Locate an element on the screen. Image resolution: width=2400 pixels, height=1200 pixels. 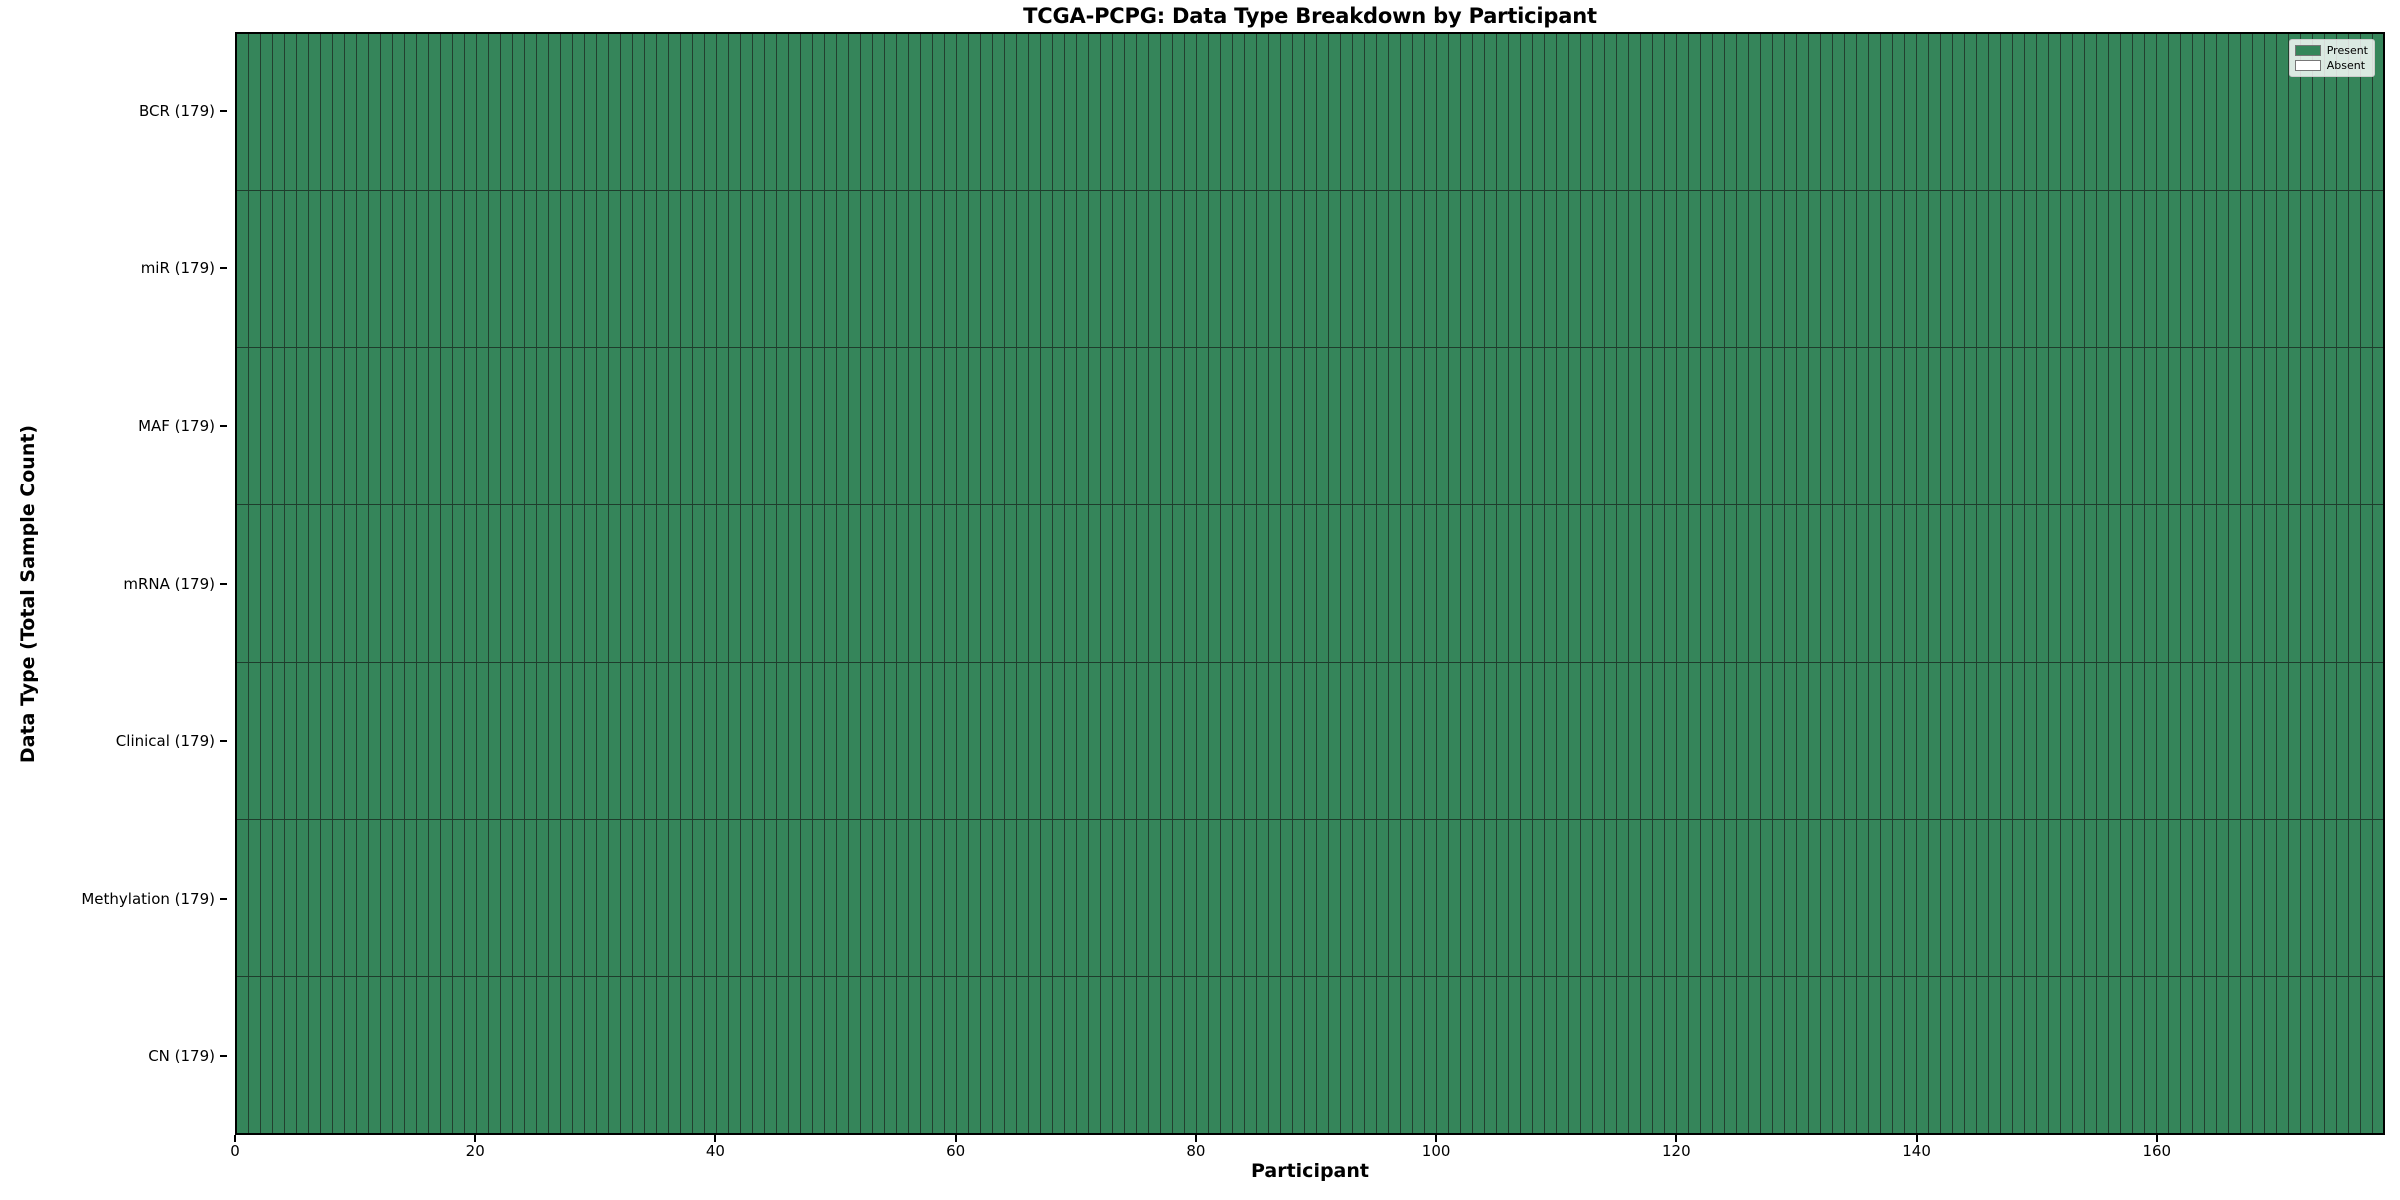
heatmap-row-mrna is located at coordinates (1310, 584).